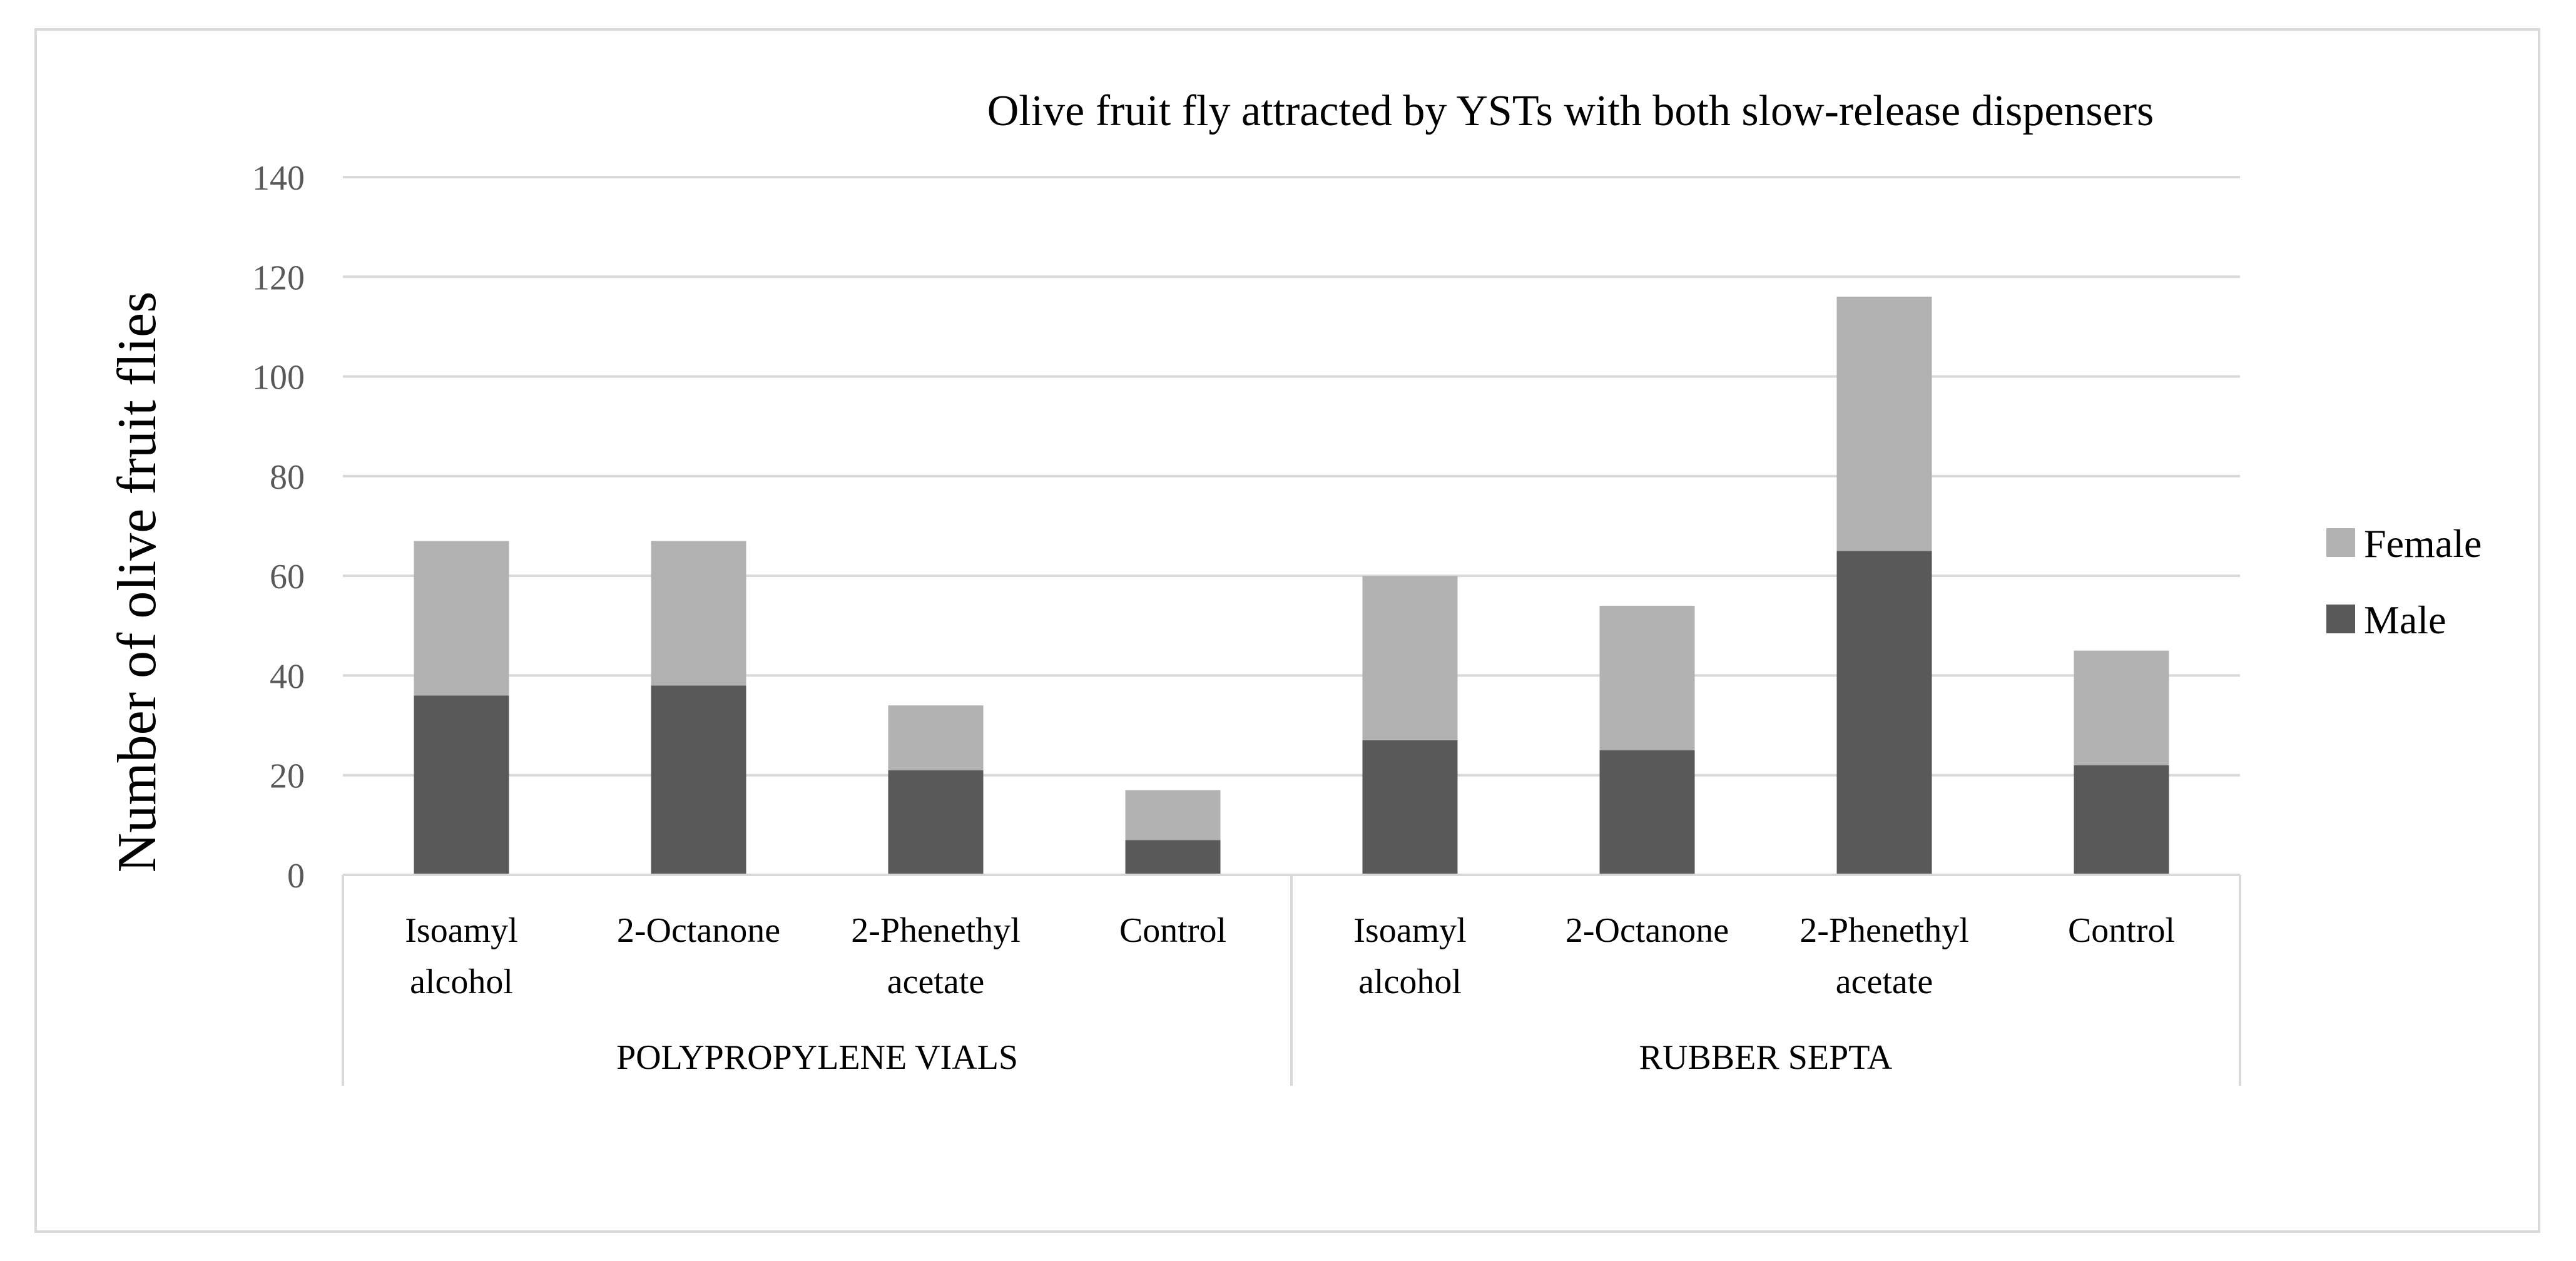 The height and width of the screenshot is (1261, 2576). Describe the element at coordinates (278, 378) in the screenshot. I see `y-tick-label: 100` at that location.